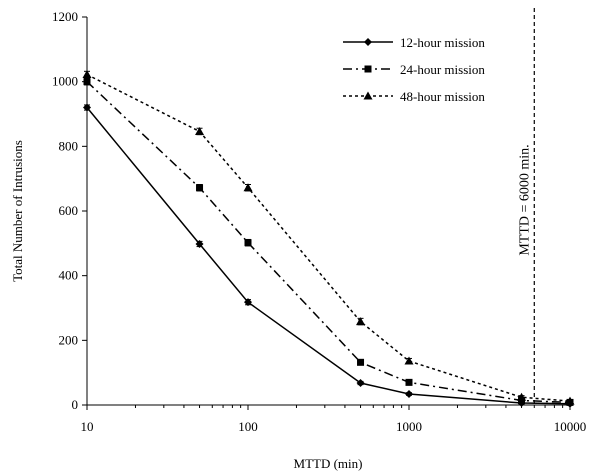 The height and width of the screenshot is (474, 604). Describe the element at coordinates (334, 419) in the screenshot. I see `x-axis-ticks: 10 100 1000 10000` at that location.